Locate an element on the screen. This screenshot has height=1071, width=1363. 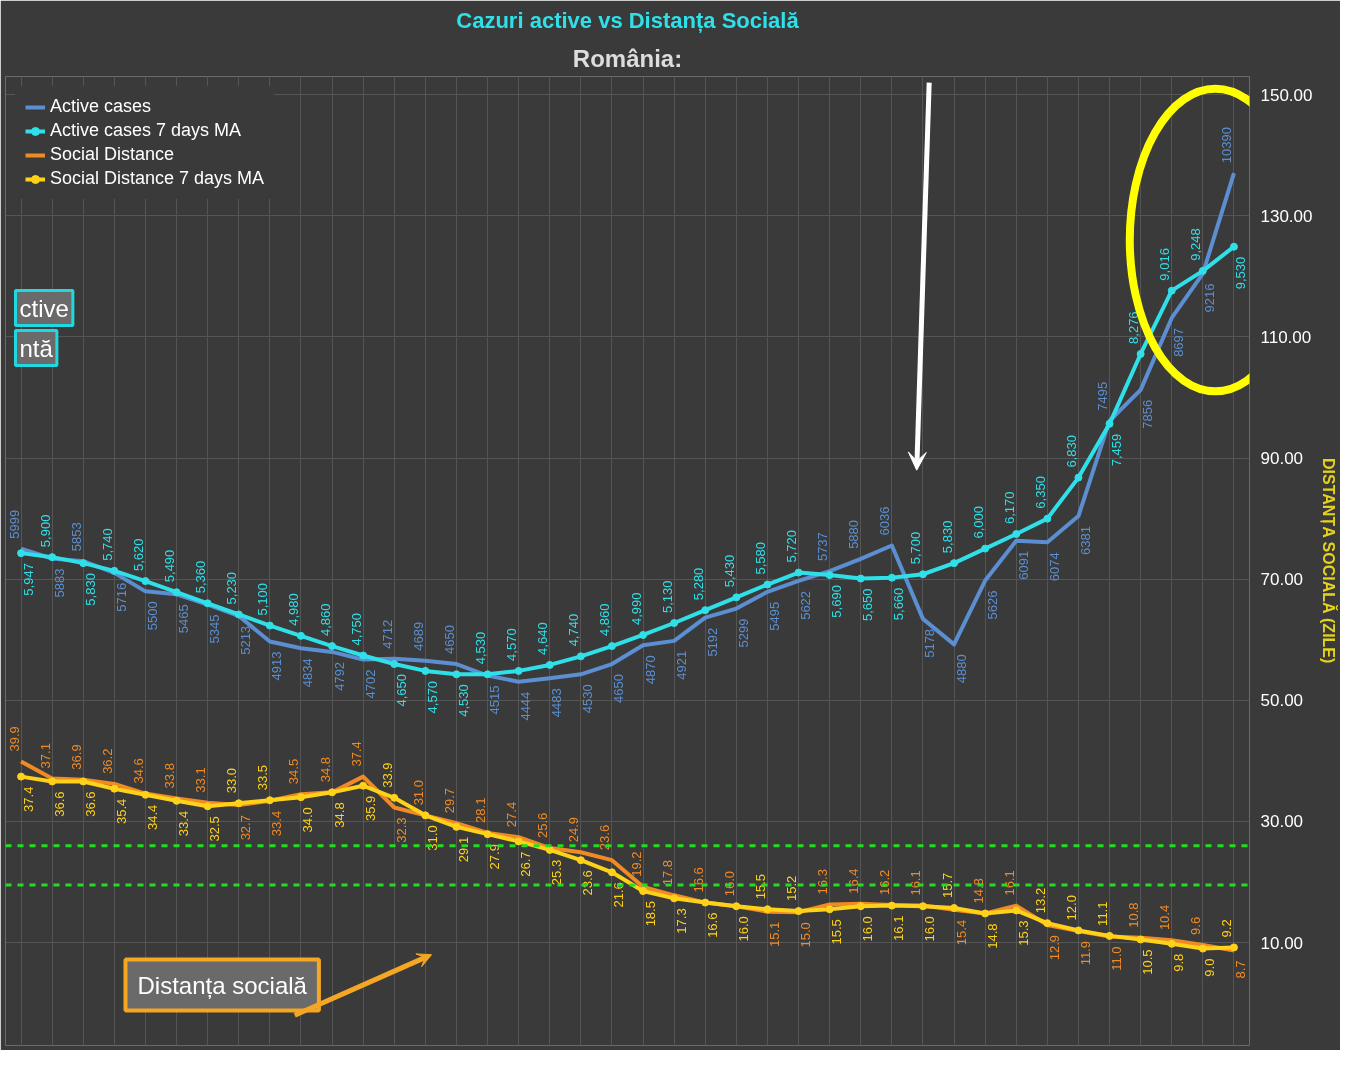
data-label: 34.0 is located at coordinates (308, 820).